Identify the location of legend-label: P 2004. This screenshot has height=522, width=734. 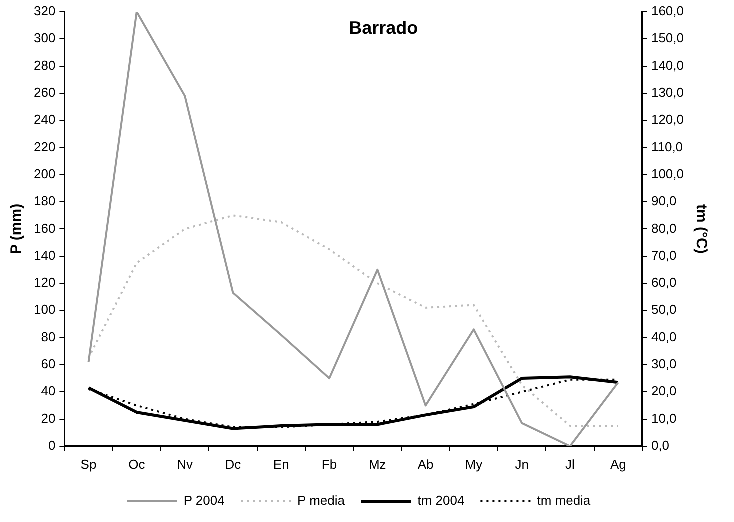
(204, 500).